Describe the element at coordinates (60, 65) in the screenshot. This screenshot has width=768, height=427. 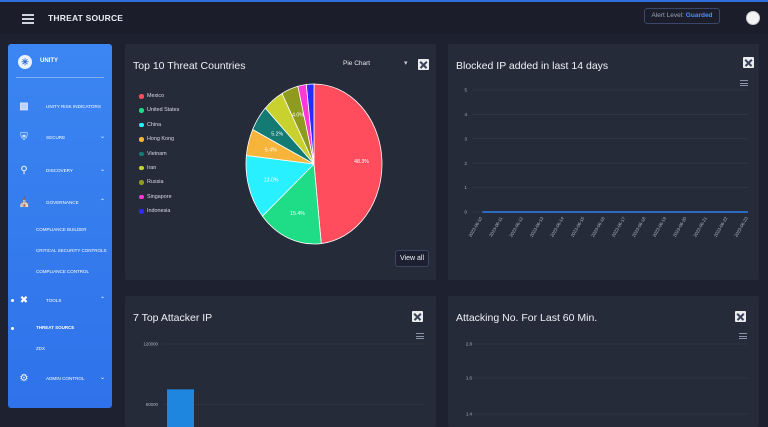
I see `sidebar-brand: ✳ UNITY` at that location.